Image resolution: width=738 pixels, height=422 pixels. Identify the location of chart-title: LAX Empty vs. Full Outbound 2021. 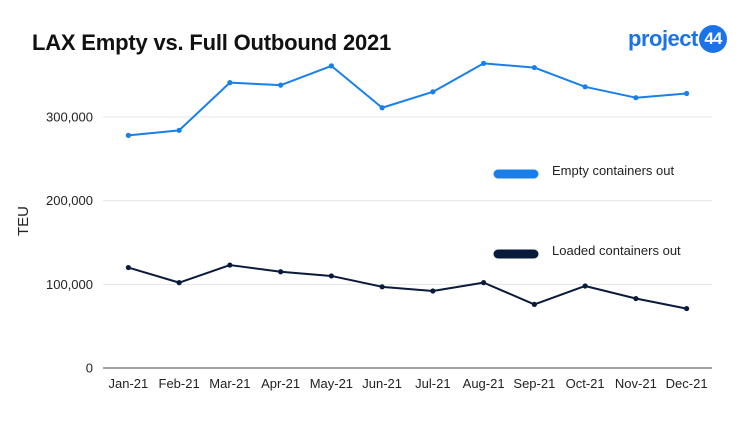
(212, 42).